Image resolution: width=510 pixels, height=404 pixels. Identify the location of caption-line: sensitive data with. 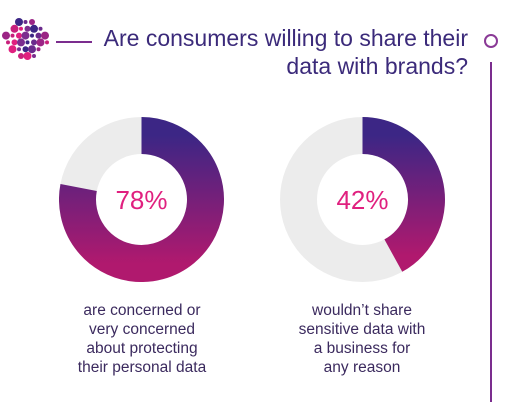
(362, 329).